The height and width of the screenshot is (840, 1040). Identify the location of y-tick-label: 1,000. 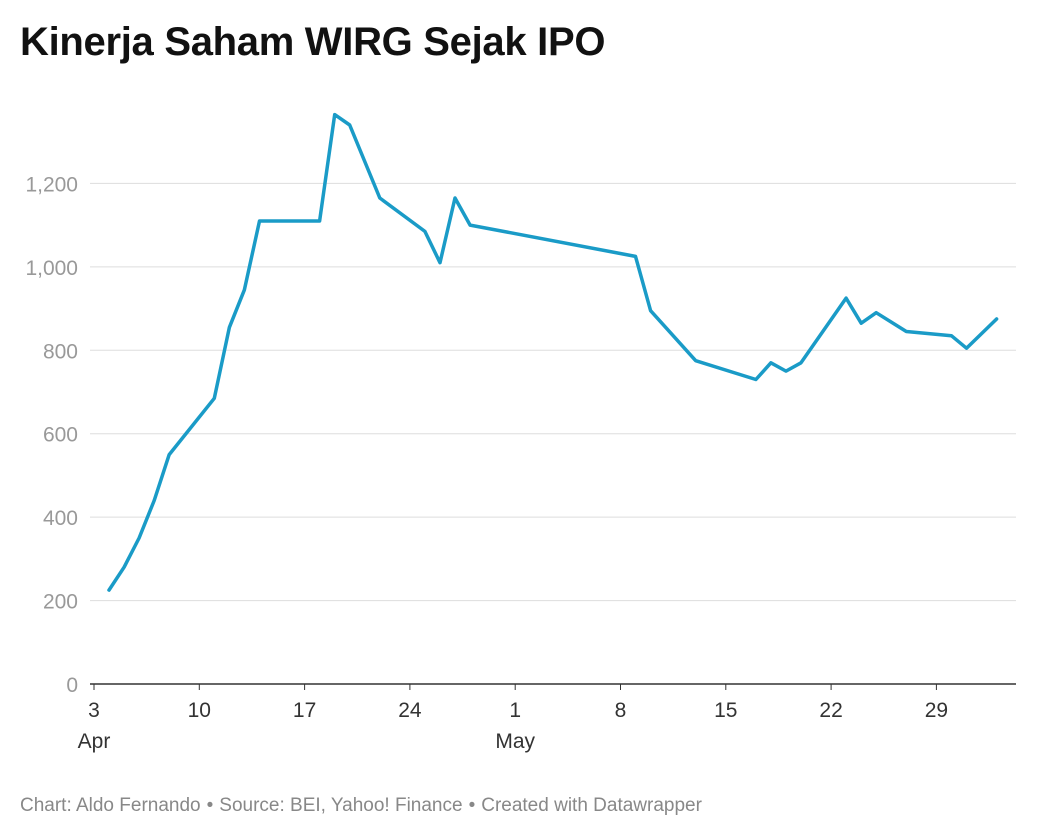
(51, 268).